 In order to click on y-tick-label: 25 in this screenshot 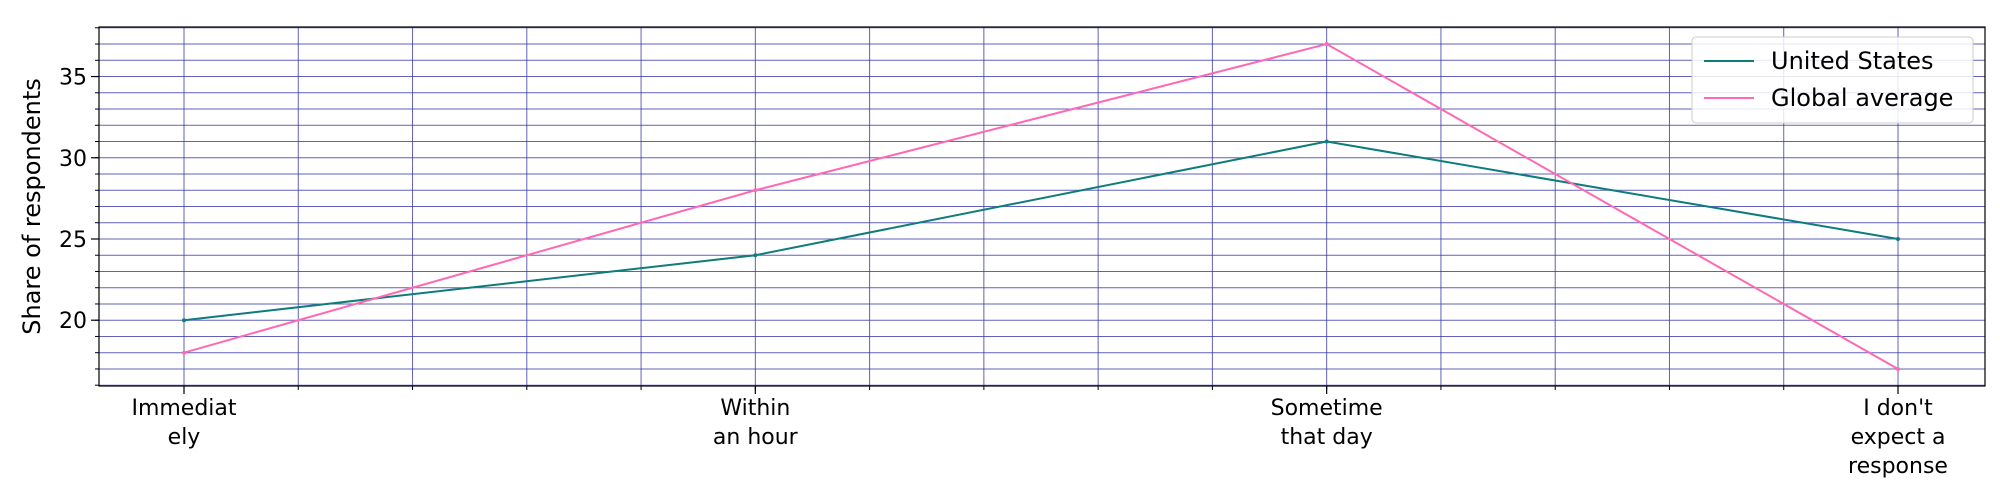, I will do `click(73, 240)`.